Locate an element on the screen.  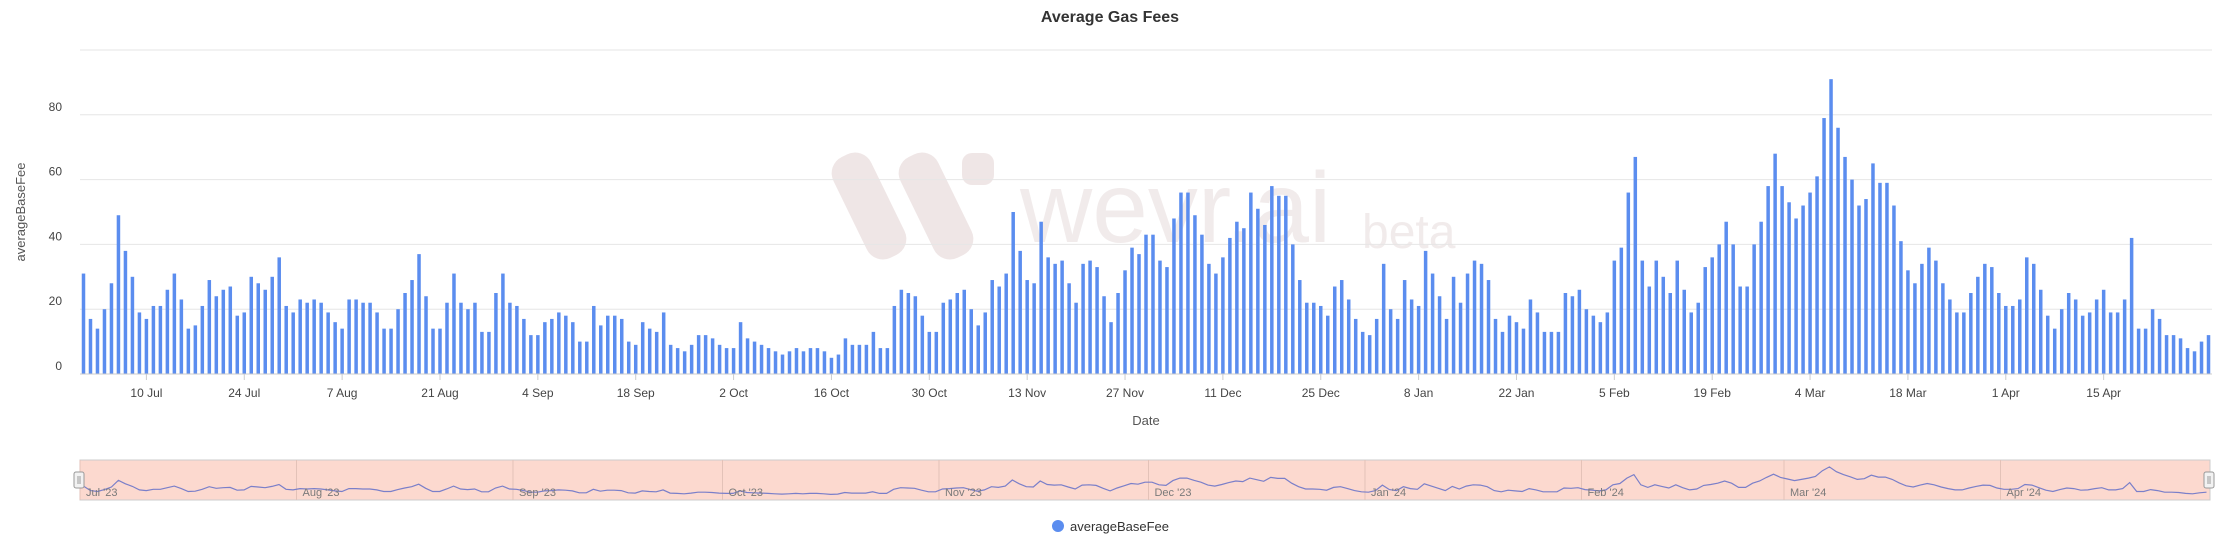
navigator-handle-left is located at coordinates (79, 480).